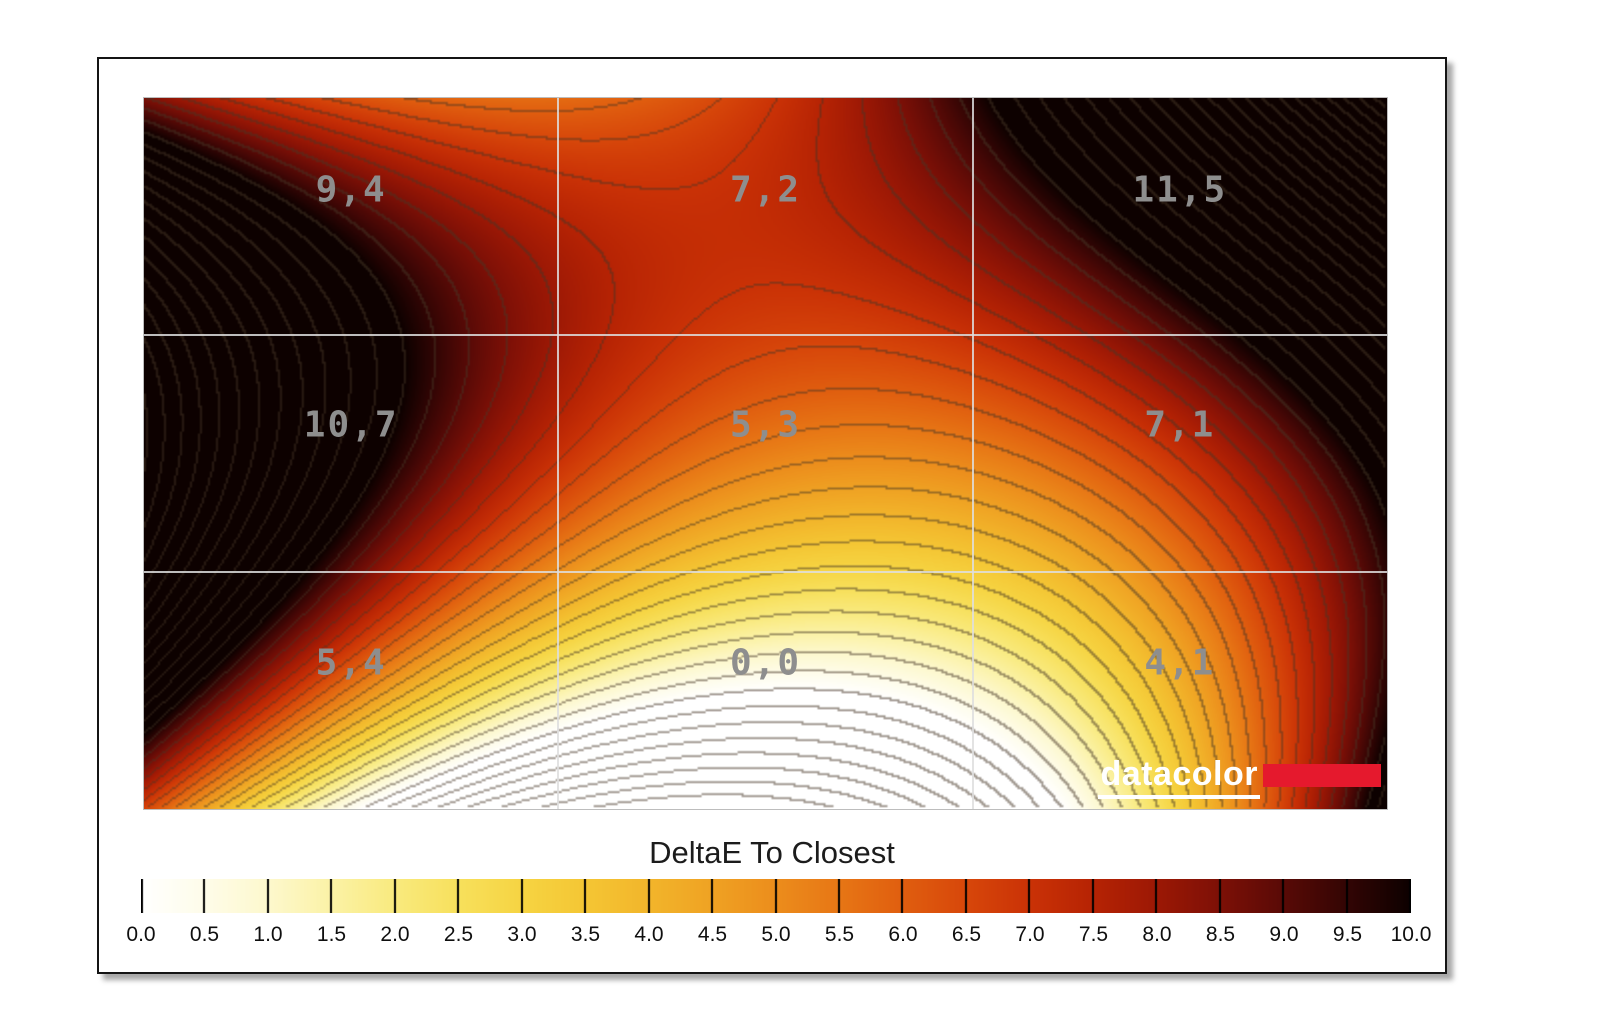 The height and width of the screenshot is (1014, 1600). Describe the element at coordinates (522, 934) in the screenshot. I see `colorbar-tick-label: 3.0` at that location.